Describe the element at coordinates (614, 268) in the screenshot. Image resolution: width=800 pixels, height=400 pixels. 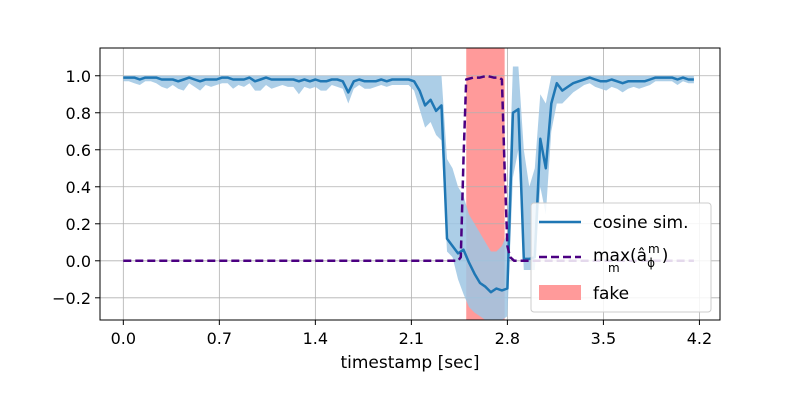
I see `legend-label-max-sub: m` at that location.